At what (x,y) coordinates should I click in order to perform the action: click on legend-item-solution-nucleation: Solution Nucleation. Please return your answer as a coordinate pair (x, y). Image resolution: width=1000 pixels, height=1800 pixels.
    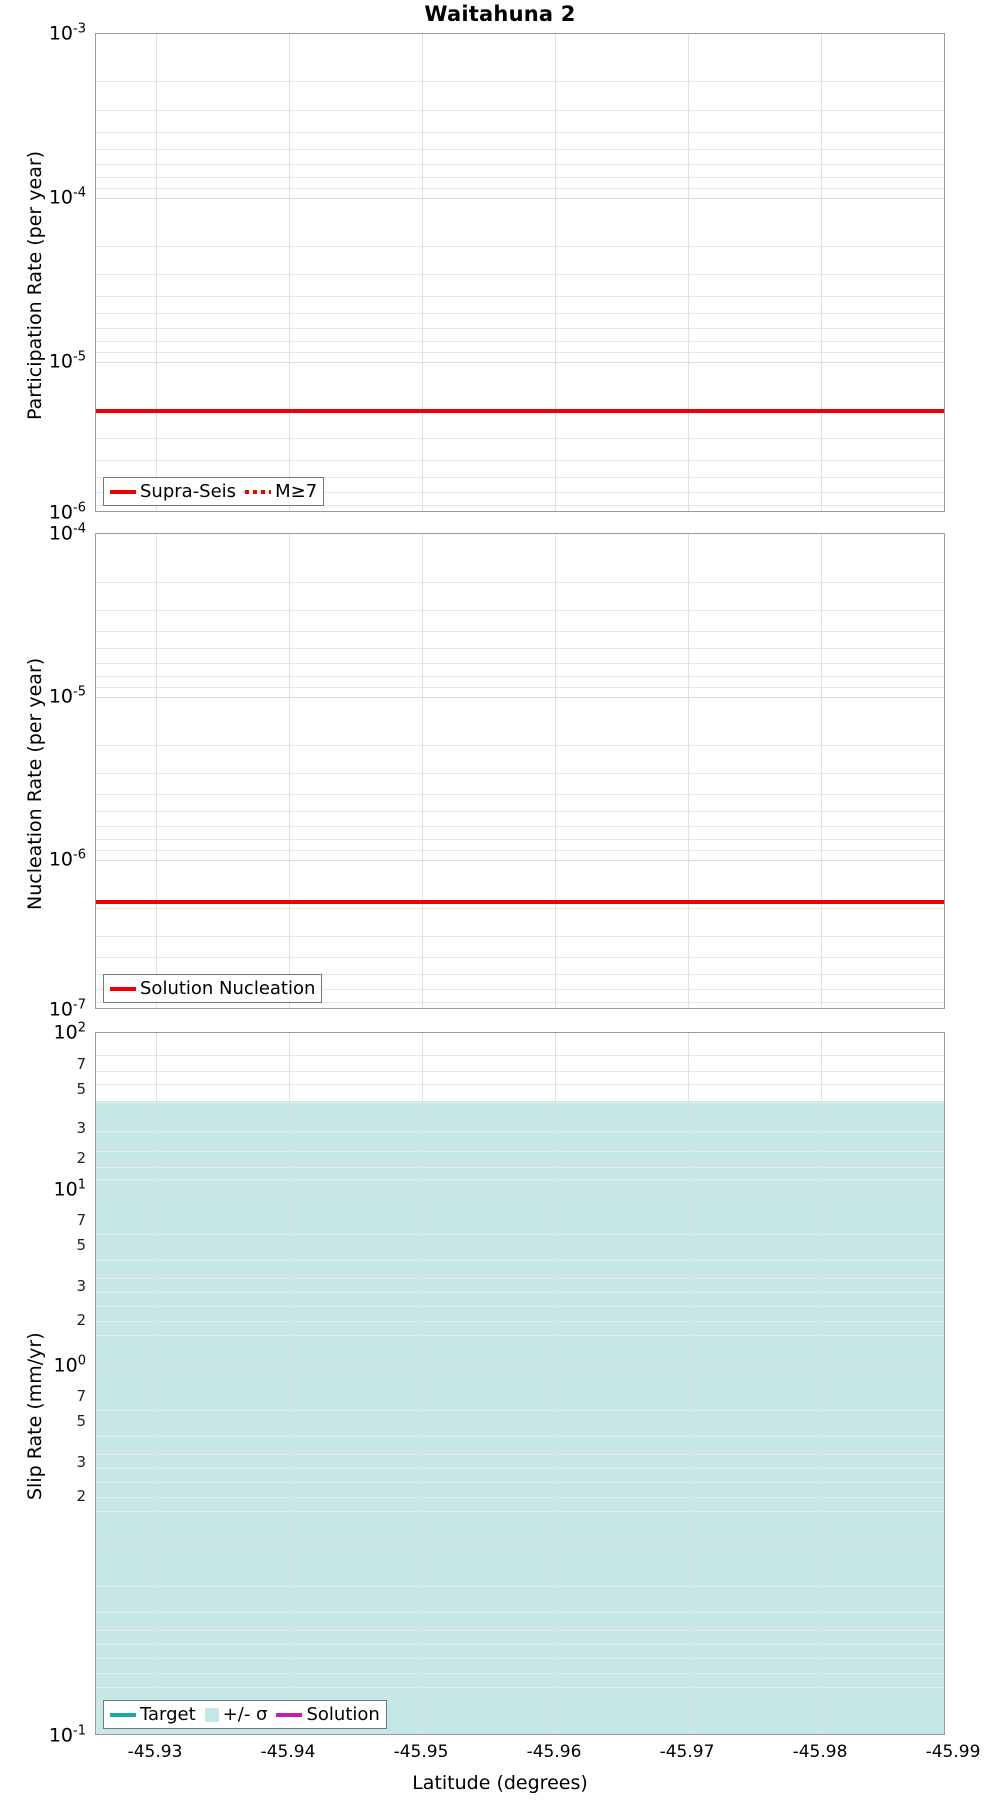
    Looking at the image, I should click on (212, 988).